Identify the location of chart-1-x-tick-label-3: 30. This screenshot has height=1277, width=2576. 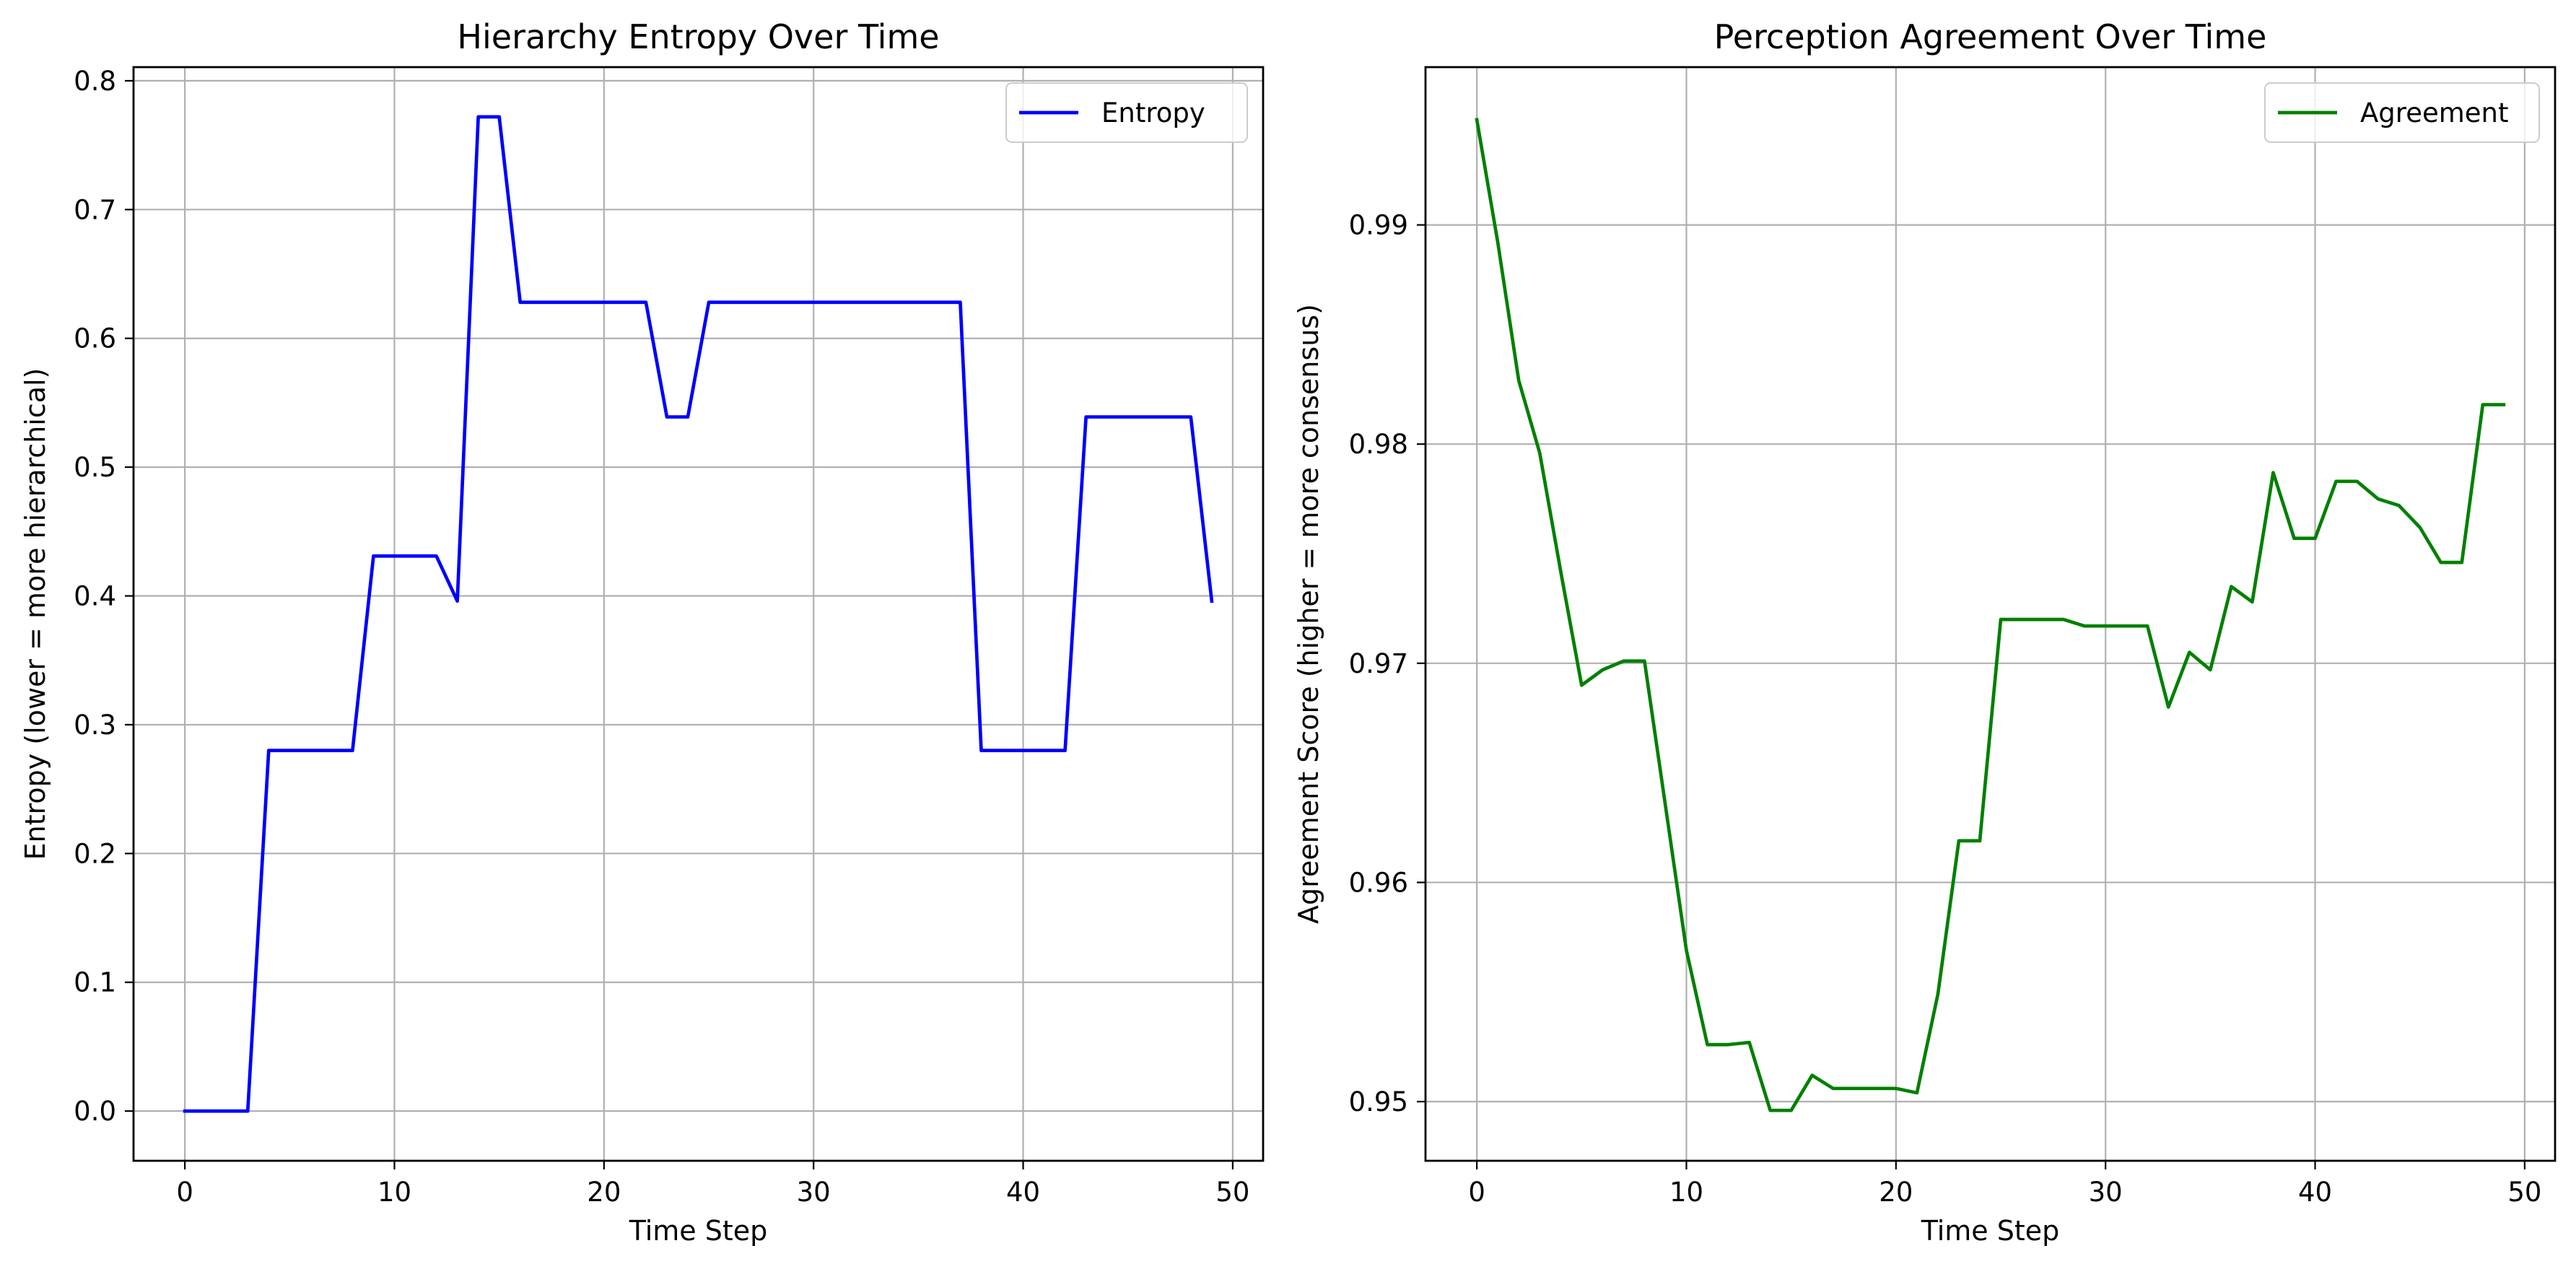
(814, 1192).